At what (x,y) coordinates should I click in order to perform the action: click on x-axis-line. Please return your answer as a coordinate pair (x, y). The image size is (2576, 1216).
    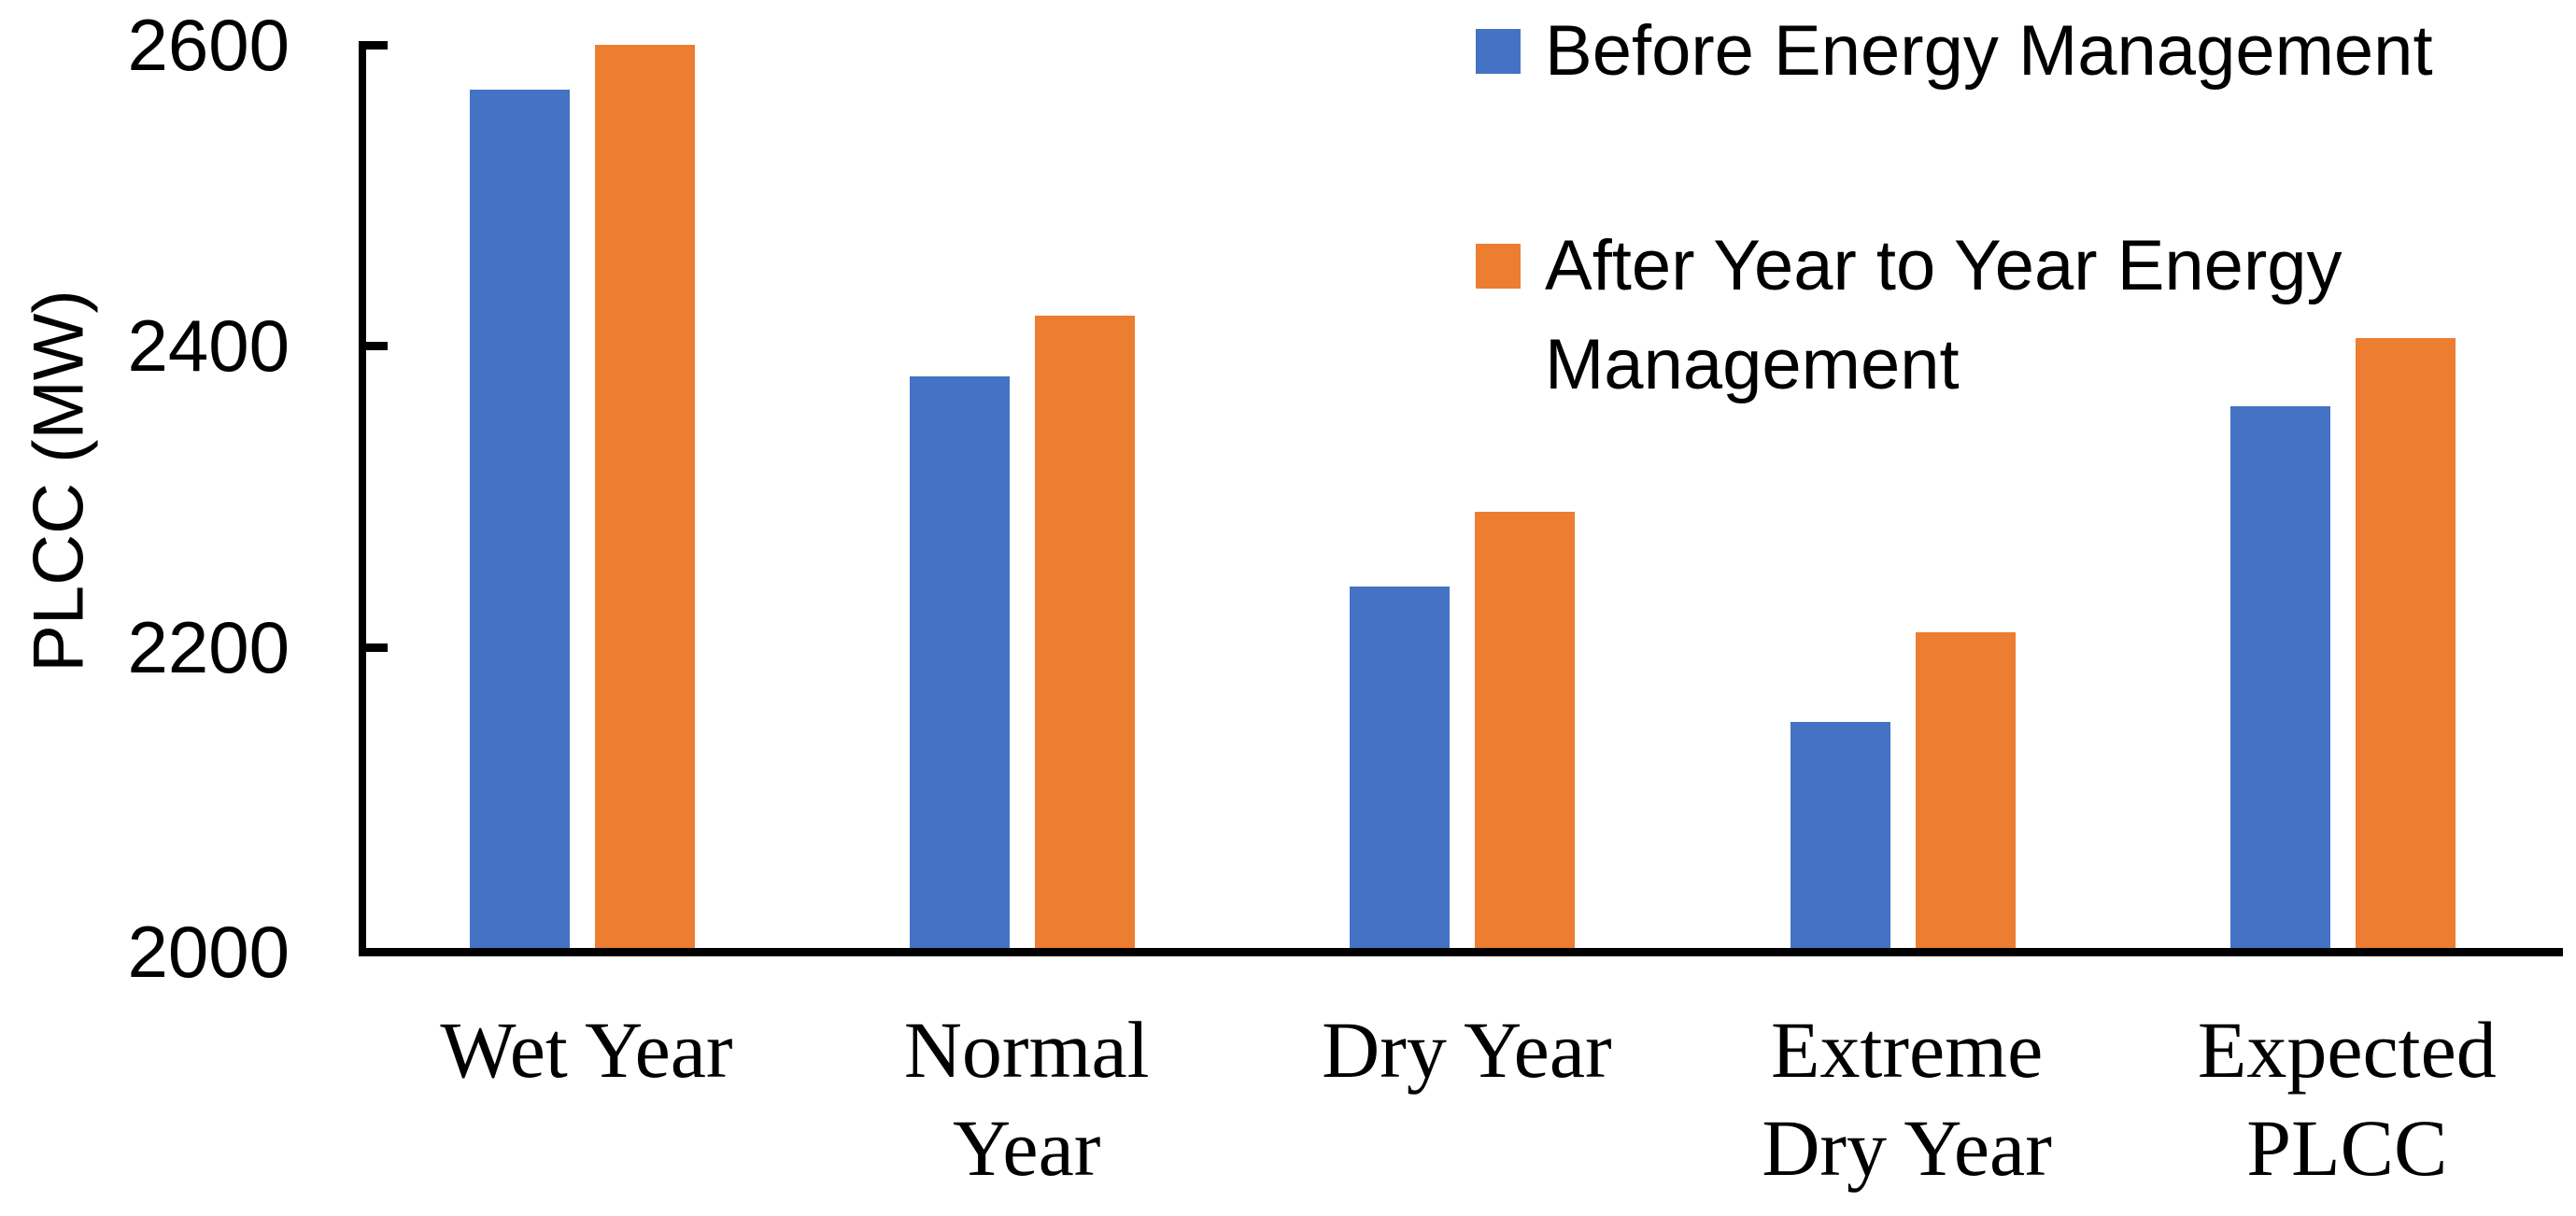
    Looking at the image, I should click on (1461, 952).